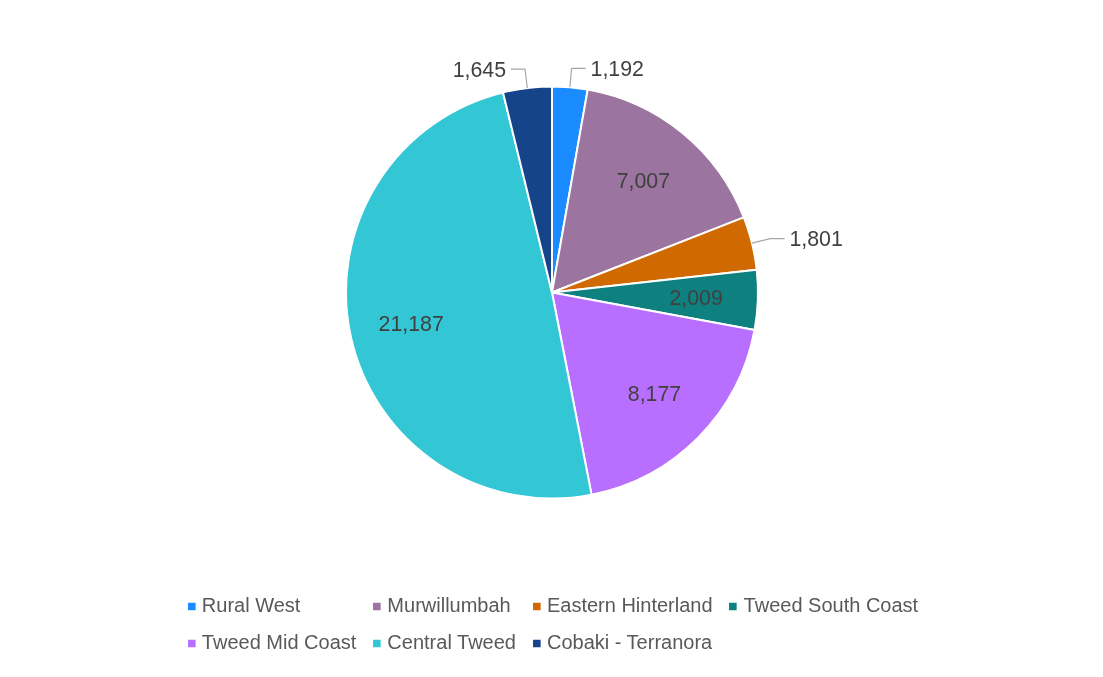  I want to click on data-label: 1,645, so click(479, 69).